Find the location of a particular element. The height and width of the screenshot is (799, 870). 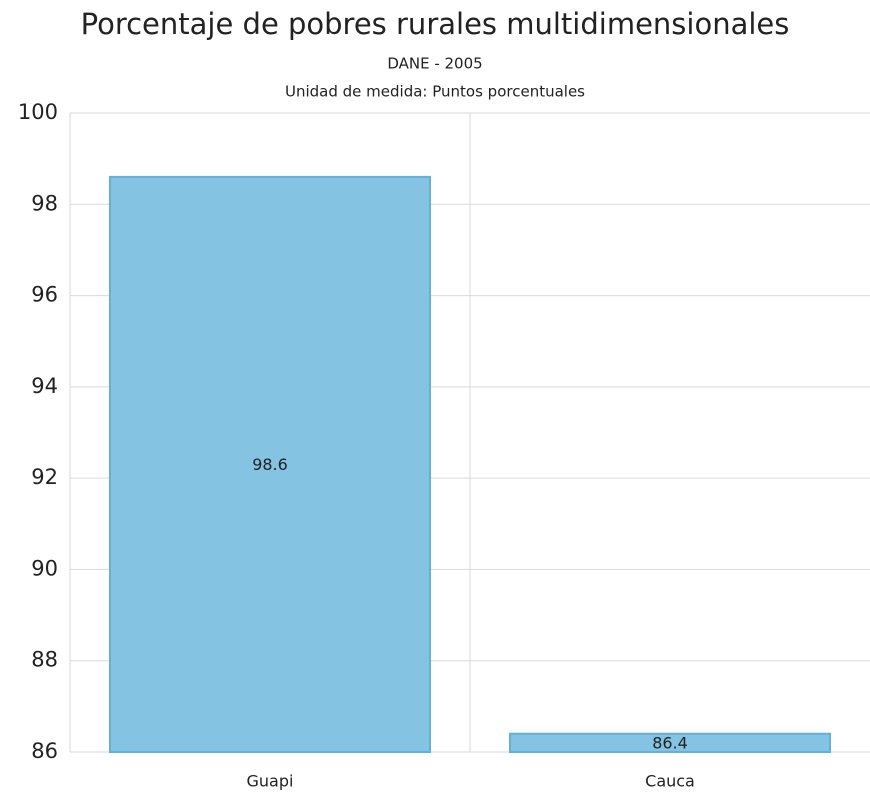

data-label: 98.6 is located at coordinates (270, 464).